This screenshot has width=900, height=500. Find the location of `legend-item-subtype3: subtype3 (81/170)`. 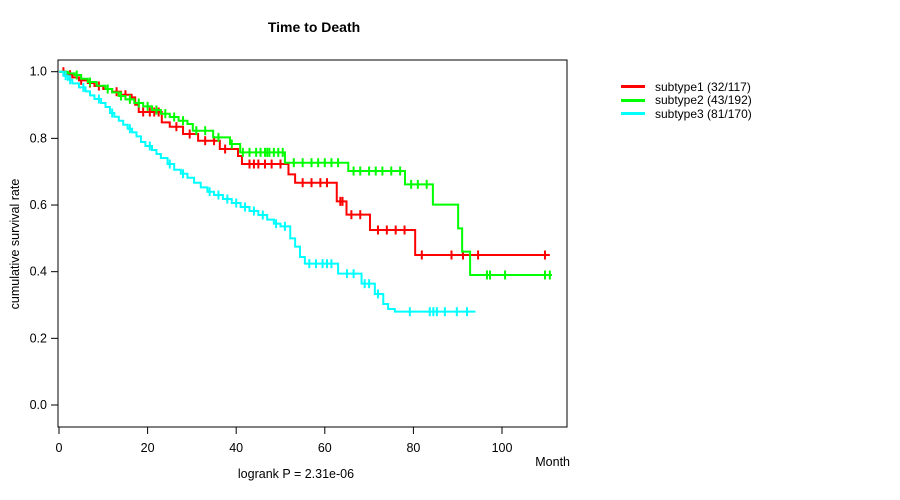

legend-item-subtype3: subtype3 (81/170) is located at coordinates (686, 114).